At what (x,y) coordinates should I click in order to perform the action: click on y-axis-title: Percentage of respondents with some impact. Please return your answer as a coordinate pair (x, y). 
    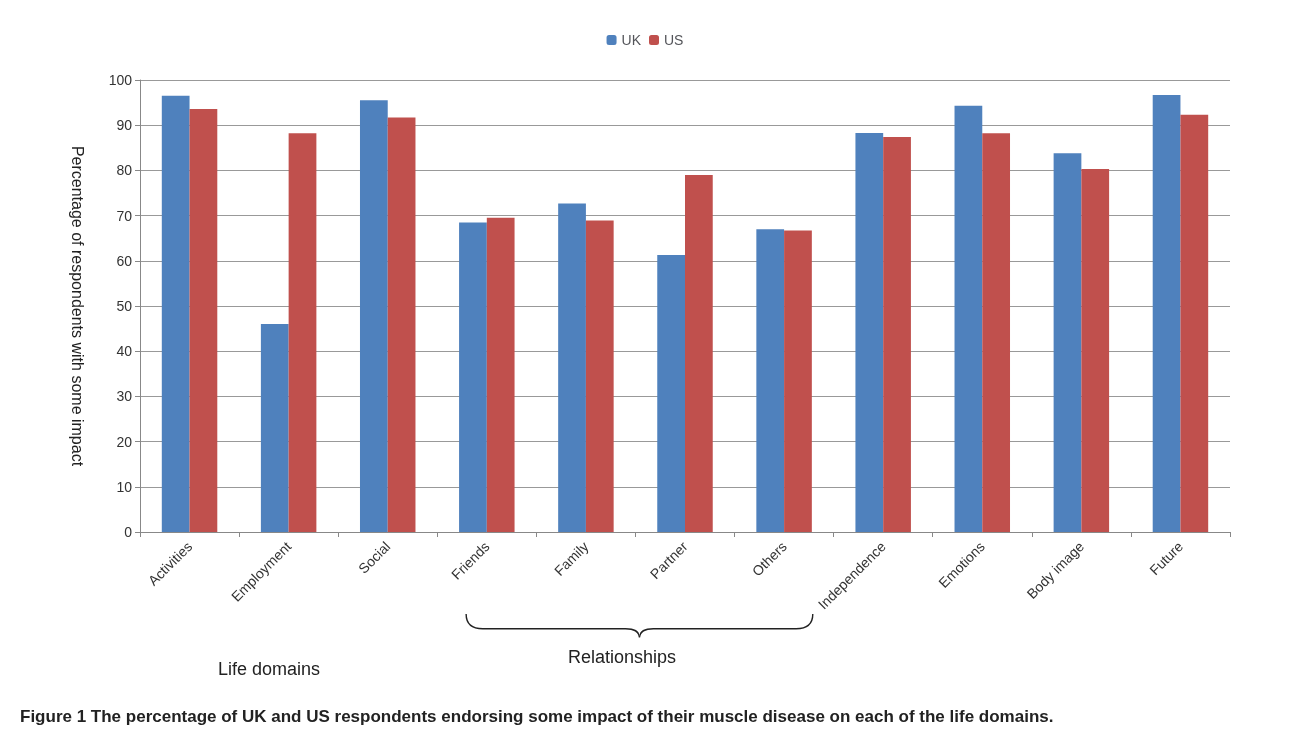
    Looking at the image, I should click on (77, 306).